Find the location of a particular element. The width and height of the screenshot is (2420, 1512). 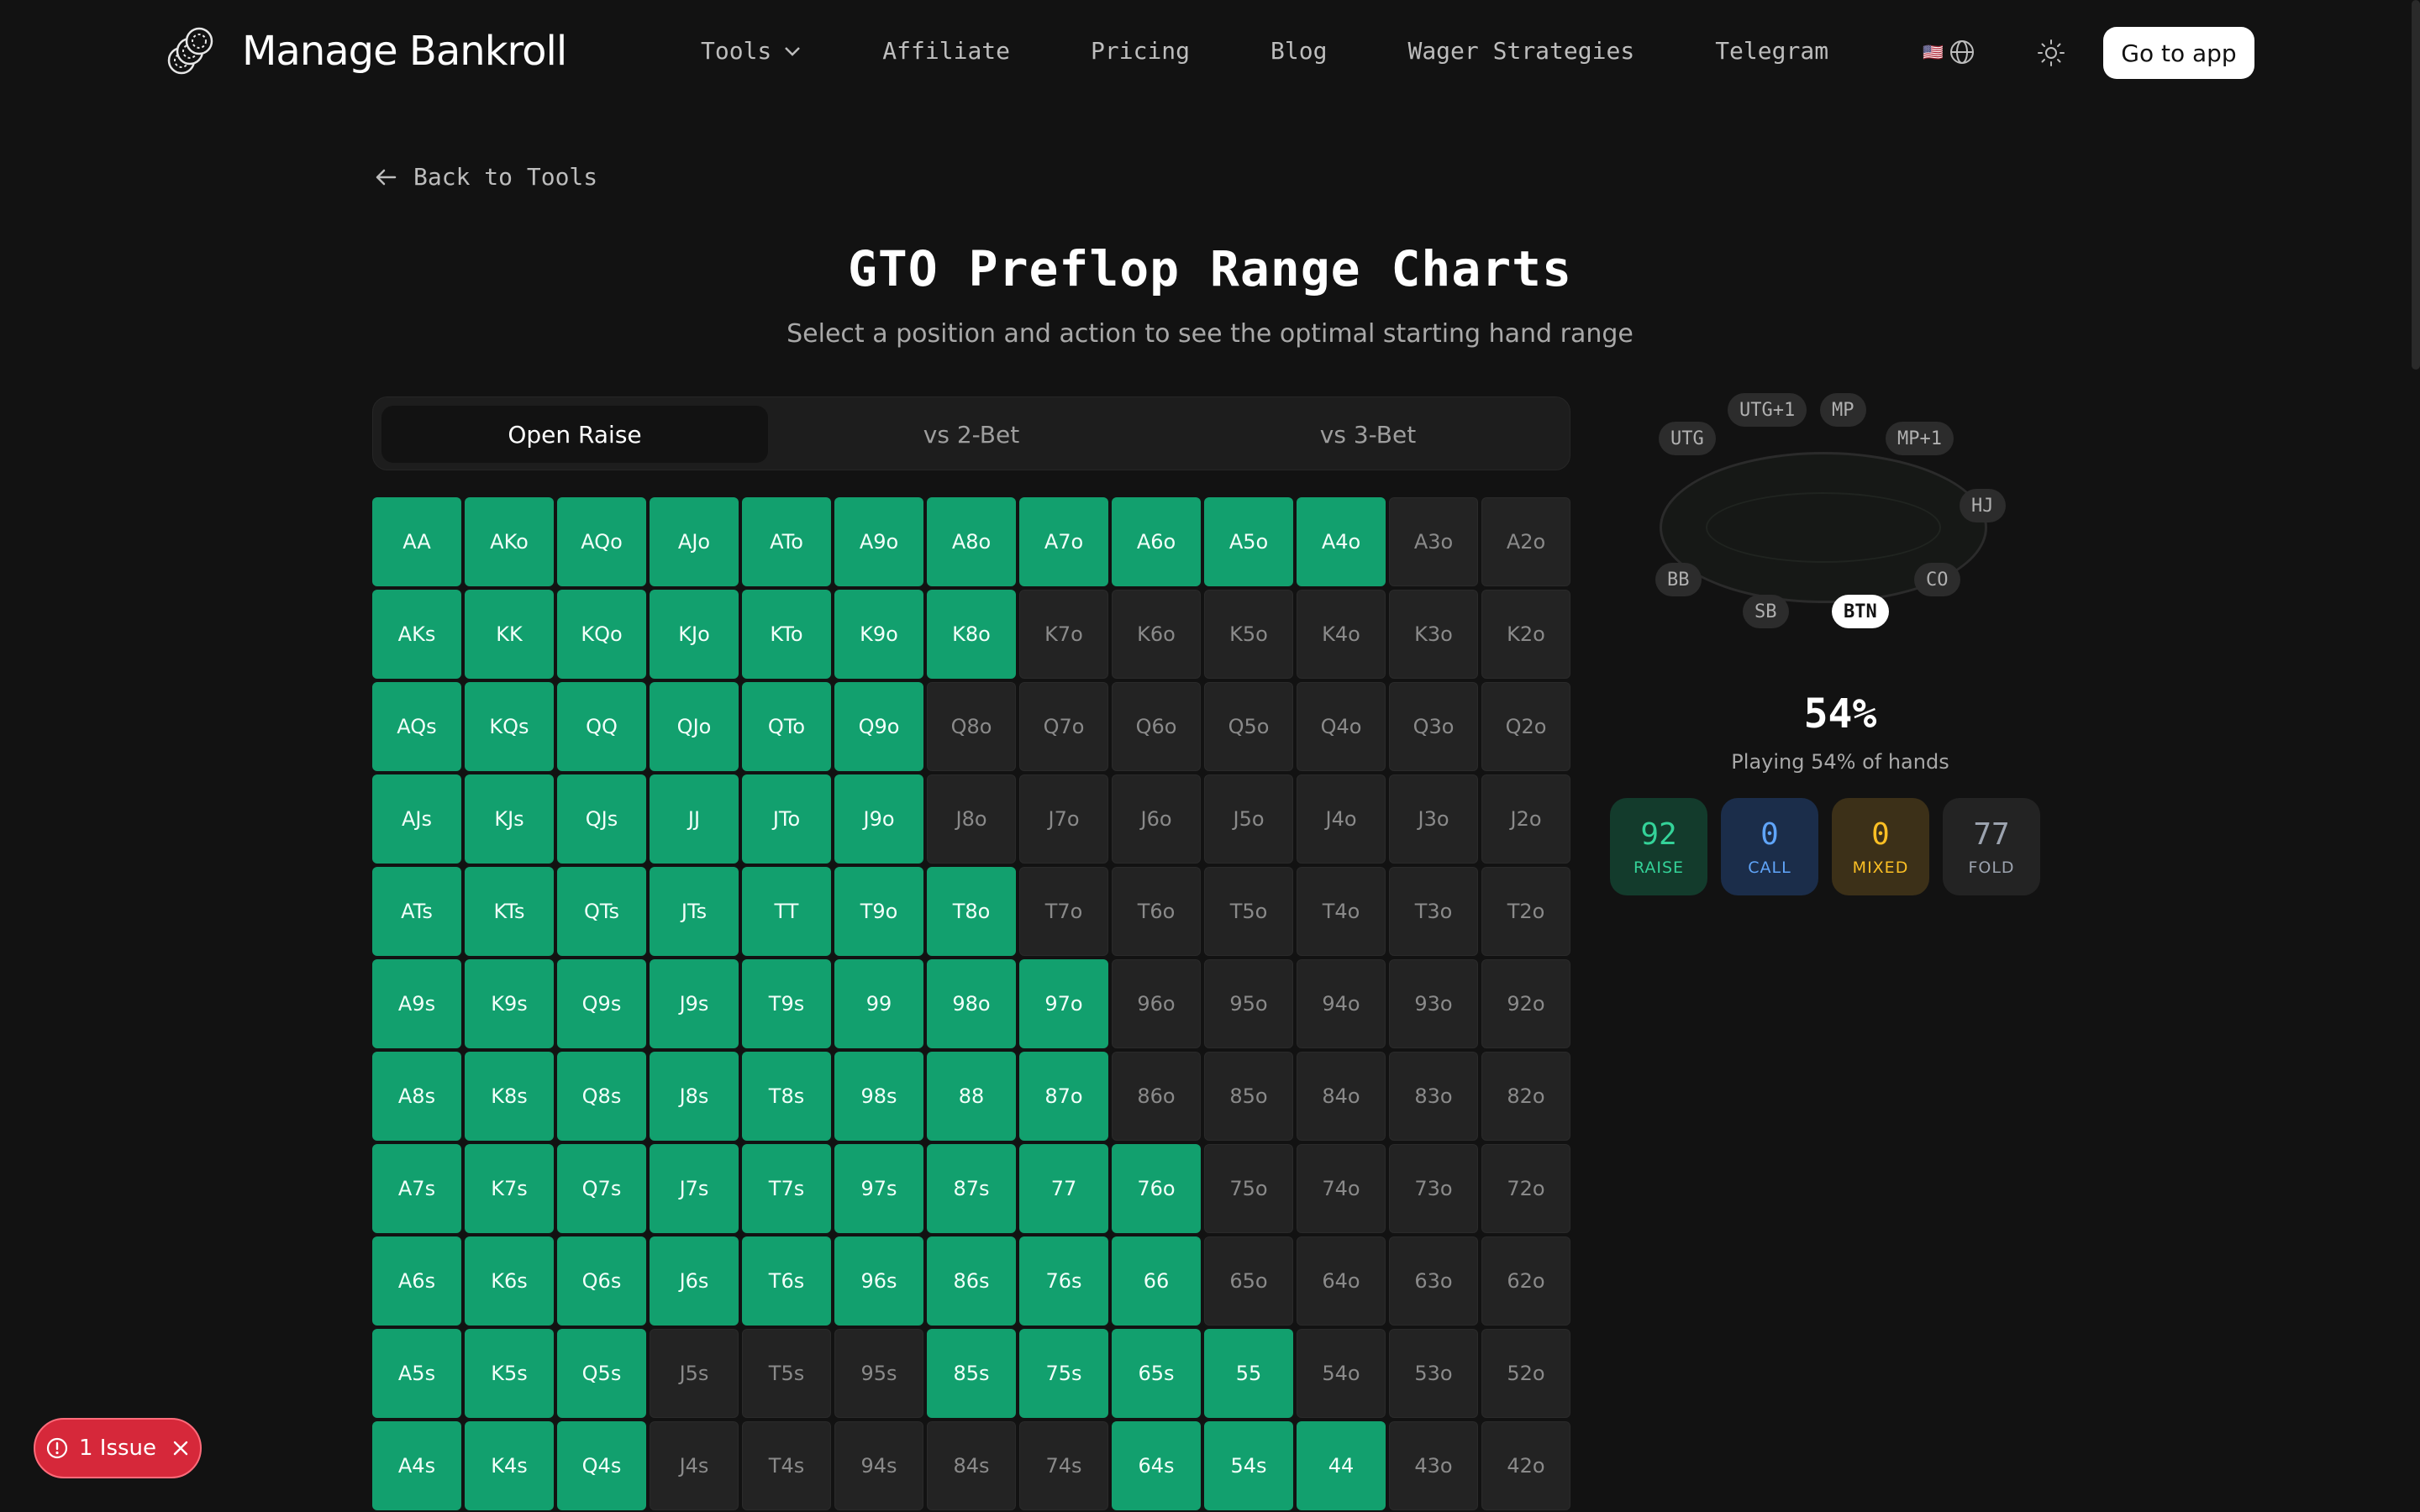

hand-cell: ATo is located at coordinates (786, 541).